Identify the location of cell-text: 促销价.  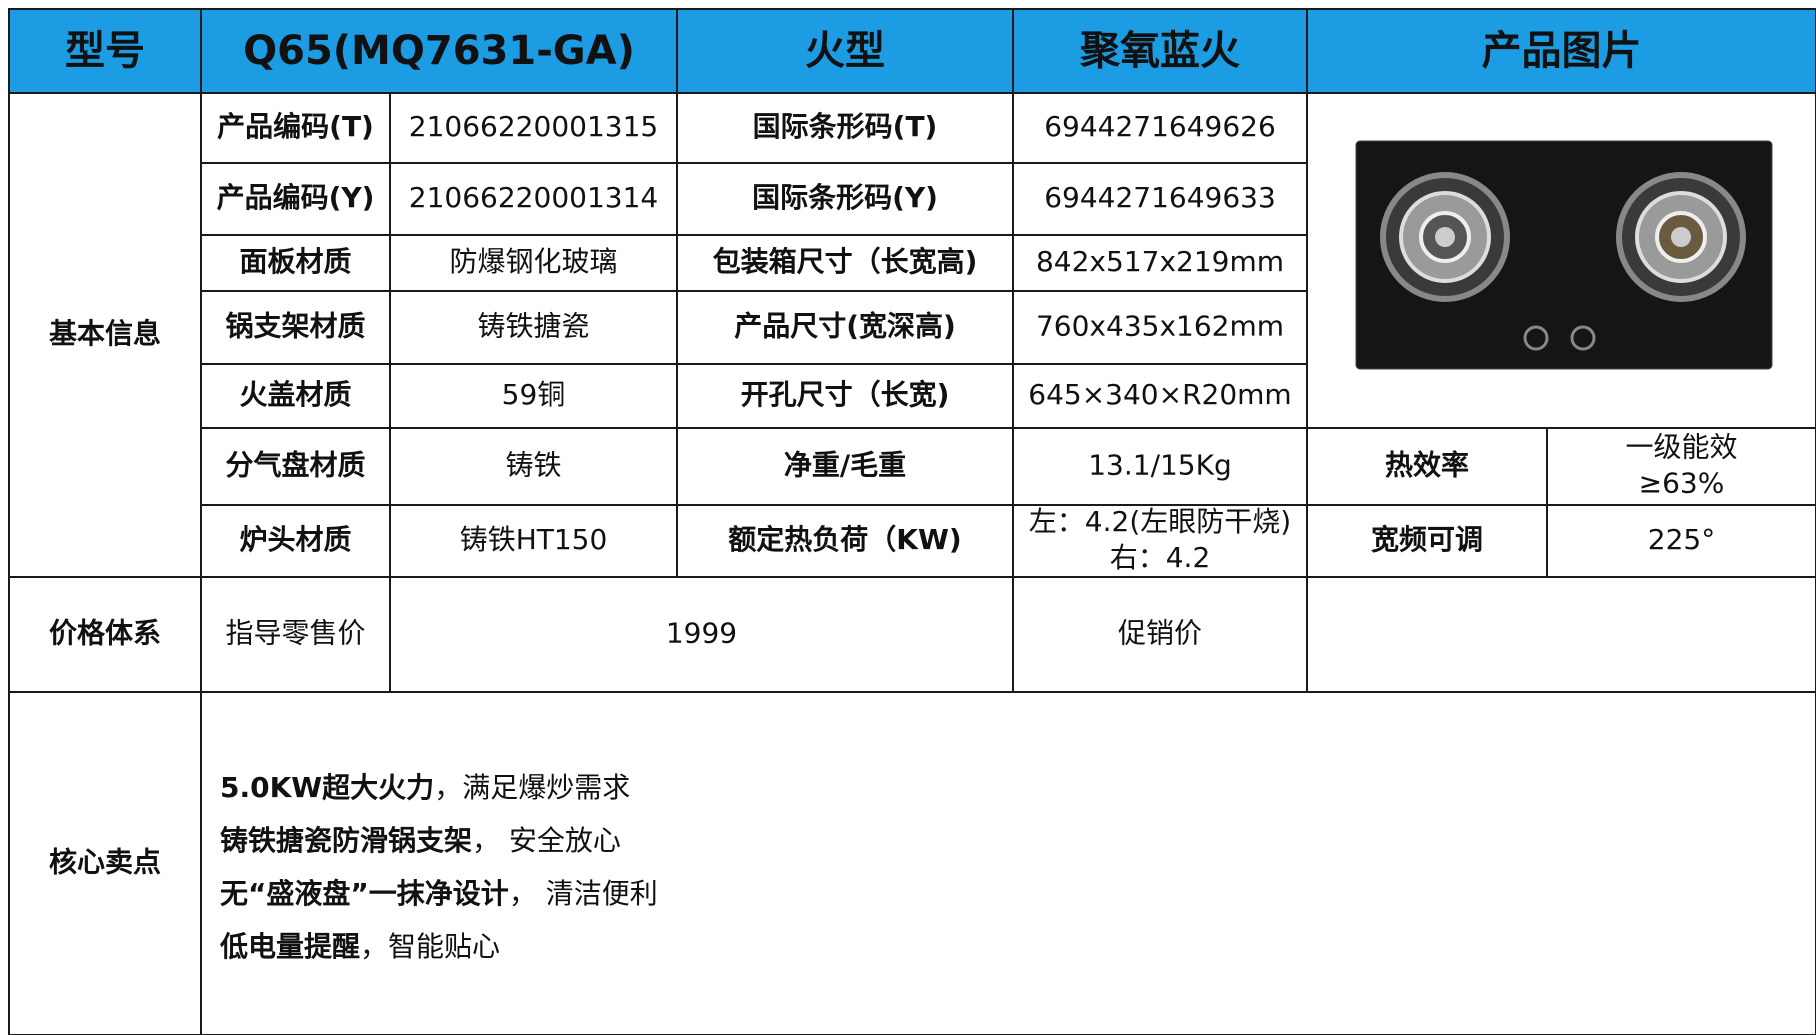
(1160, 633).